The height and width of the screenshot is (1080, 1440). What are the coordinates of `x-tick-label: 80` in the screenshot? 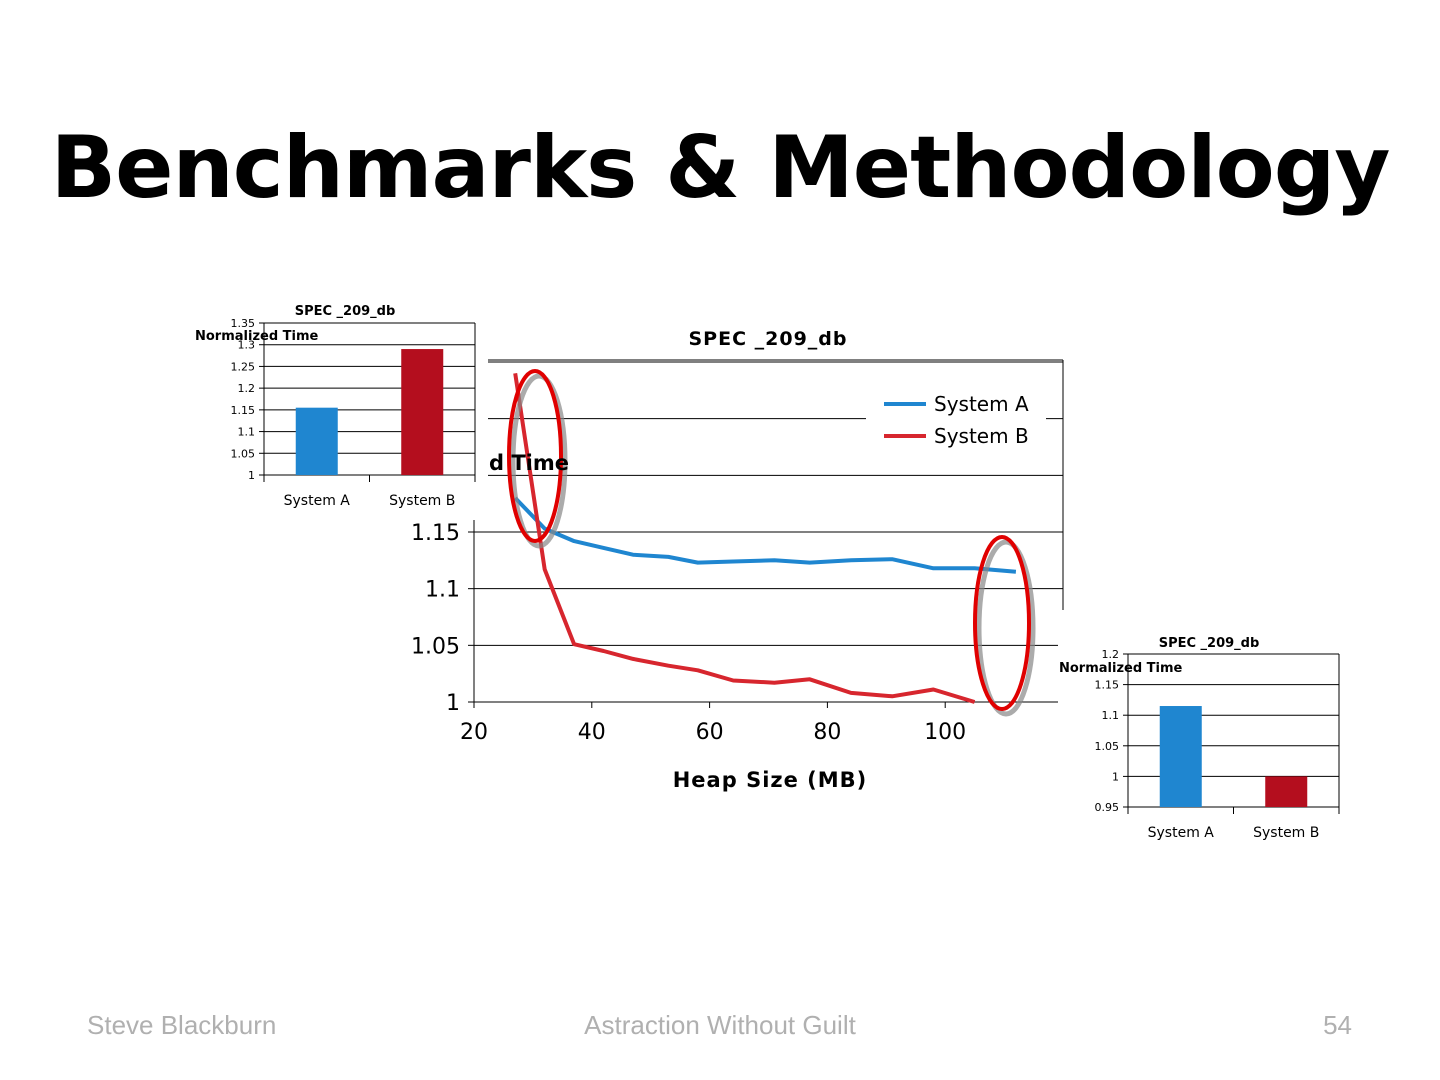 It's located at (827, 732).